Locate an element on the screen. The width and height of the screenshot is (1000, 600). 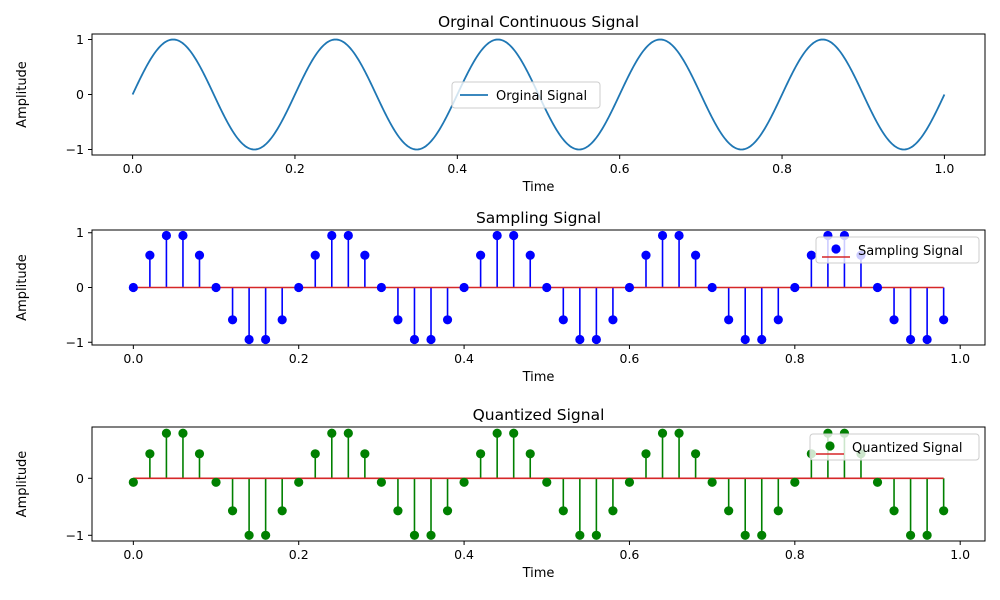
legend-label: Quantized Signal is located at coordinates (907, 448).